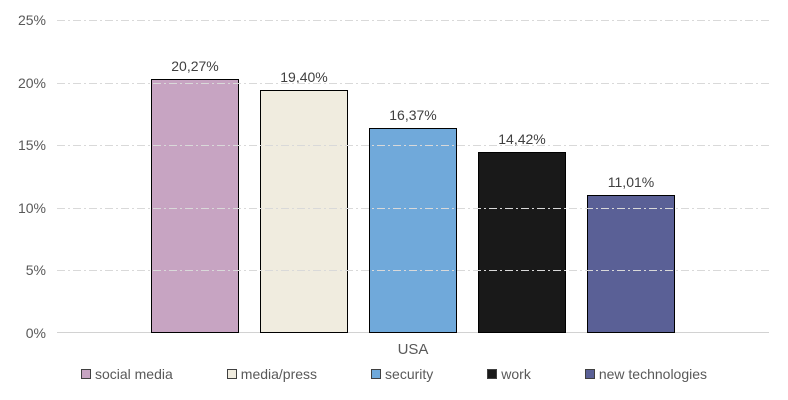 This screenshot has height=400, width=788. Describe the element at coordinates (279, 374) in the screenshot. I see `legend-label: media/press` at that location.